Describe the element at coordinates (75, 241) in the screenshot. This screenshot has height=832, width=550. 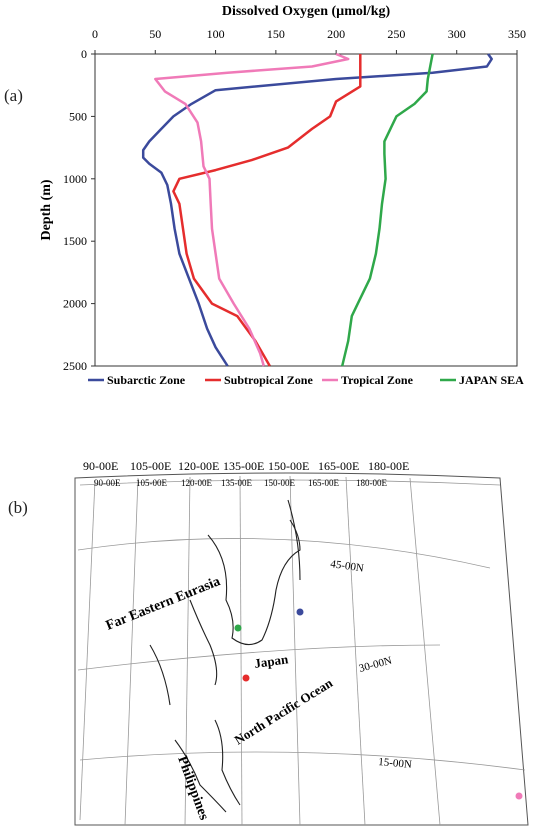
I see `y-tick-label: 1500` at that location.